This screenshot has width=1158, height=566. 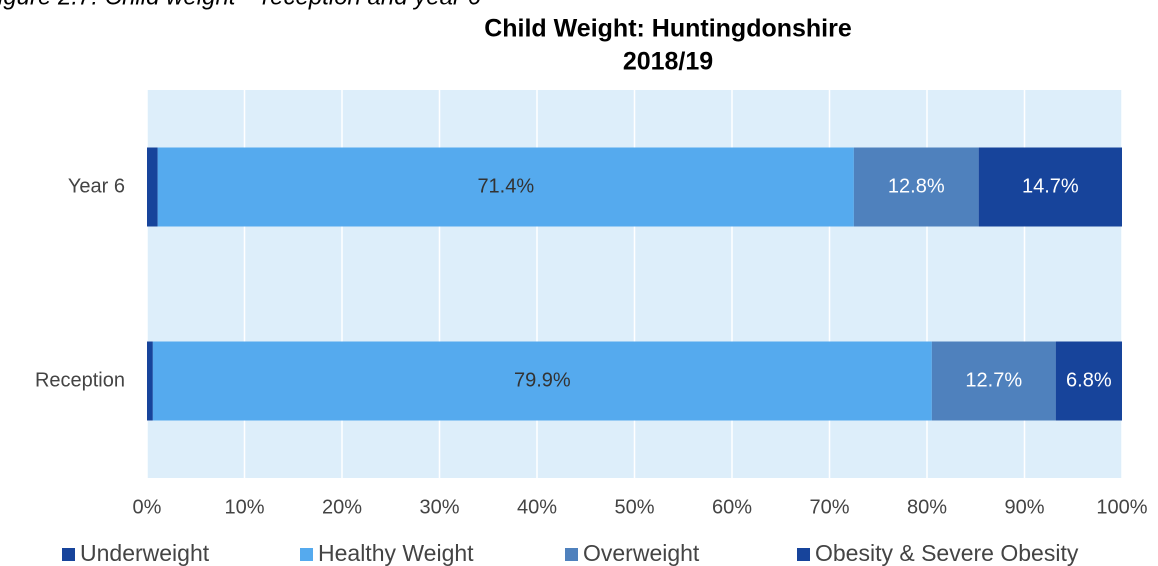 What do you see at coordinates (439, 507) in the screenshot?
I see `x-tick-label: 30%` at bounding box center [439, 507].